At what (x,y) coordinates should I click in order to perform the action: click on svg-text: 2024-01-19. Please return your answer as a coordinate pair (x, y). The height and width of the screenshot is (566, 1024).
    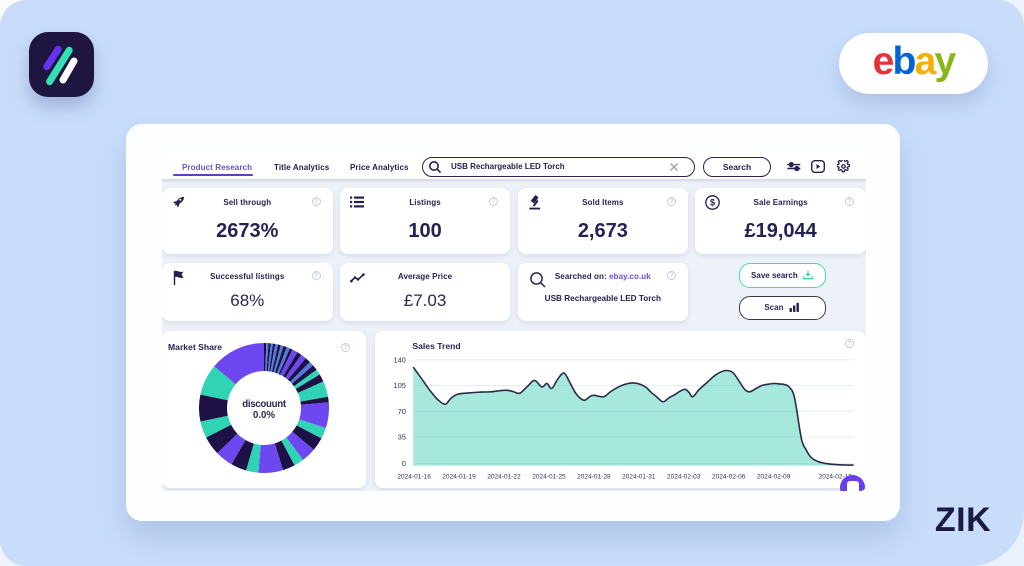
    Looking at the image, I should click on (460, 477).